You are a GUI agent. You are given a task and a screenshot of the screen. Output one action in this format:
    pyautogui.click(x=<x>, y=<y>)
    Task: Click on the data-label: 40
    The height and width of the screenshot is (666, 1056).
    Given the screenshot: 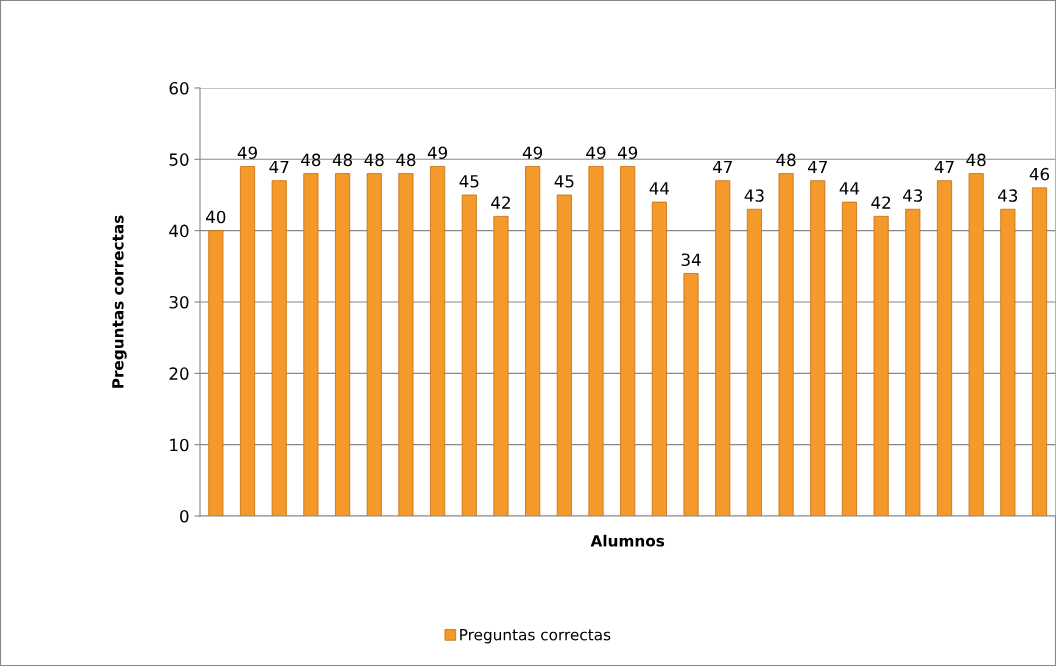 What is the action you would take?
    pyautogui.click(x=216, y=217)
    